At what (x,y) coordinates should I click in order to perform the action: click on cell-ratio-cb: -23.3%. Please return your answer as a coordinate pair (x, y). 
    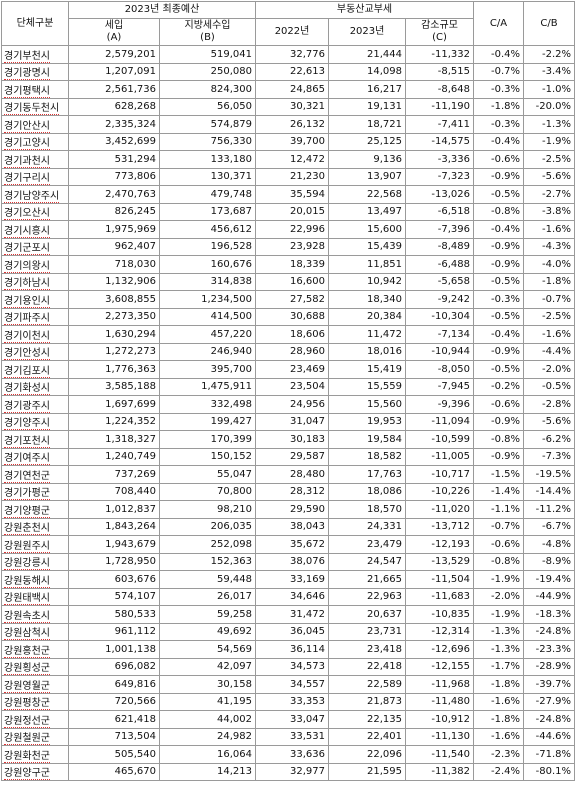
    Looking at the image, I should click on (549, 649).